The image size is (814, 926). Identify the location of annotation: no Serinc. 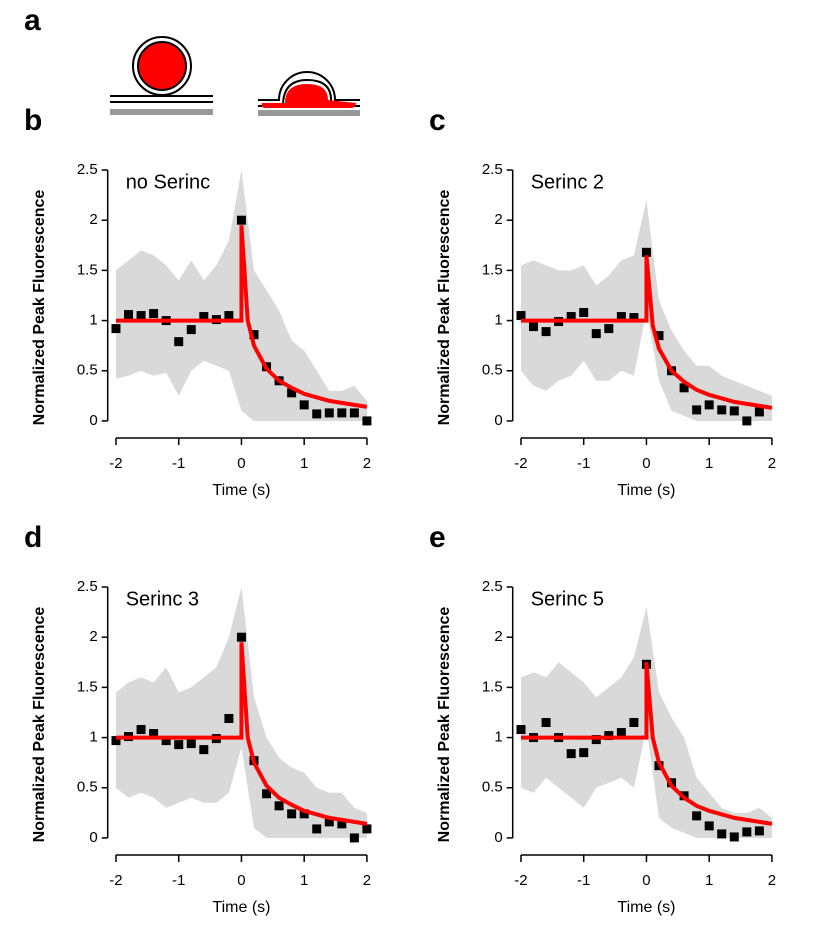
(168, 182).